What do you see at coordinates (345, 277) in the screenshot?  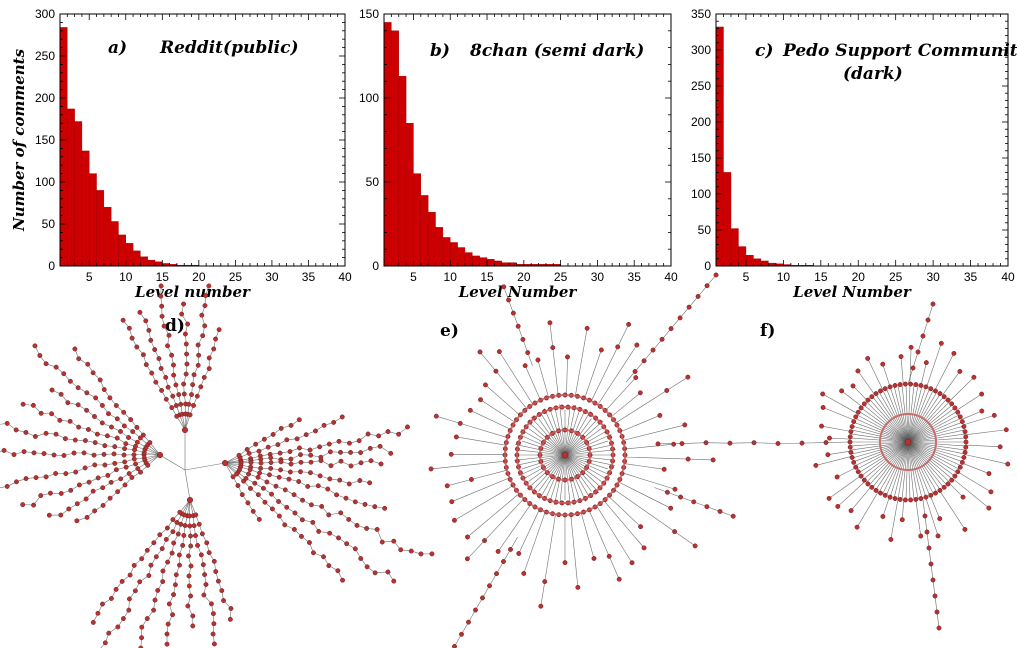 I see `x-tick-label: 40` at bounding box center [345, 277].